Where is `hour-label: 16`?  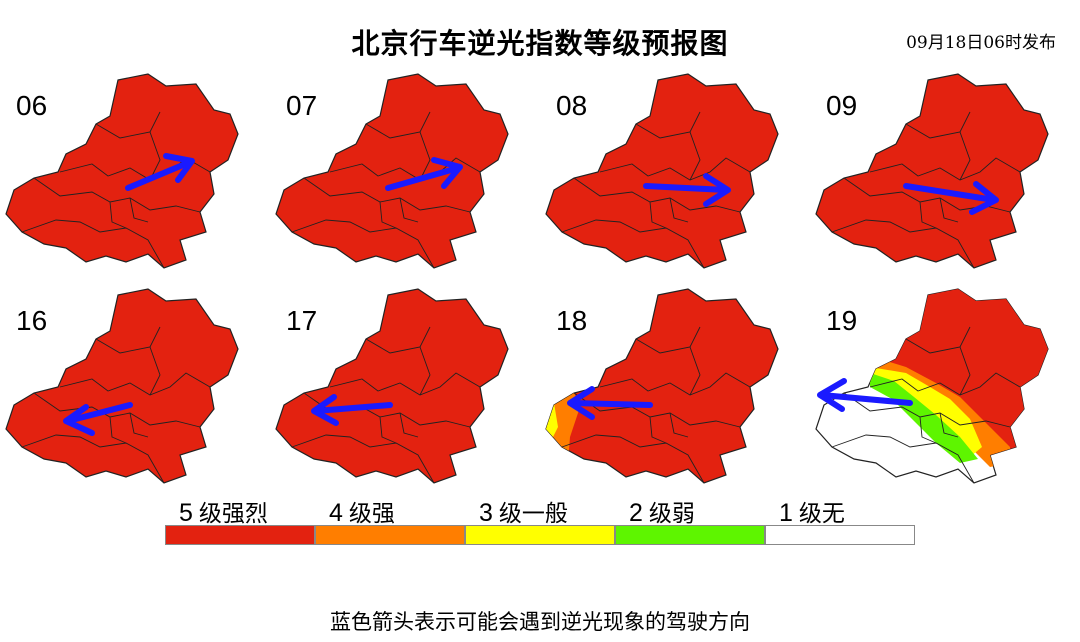 hour-label: 16 is located at coordinates (32, 320).